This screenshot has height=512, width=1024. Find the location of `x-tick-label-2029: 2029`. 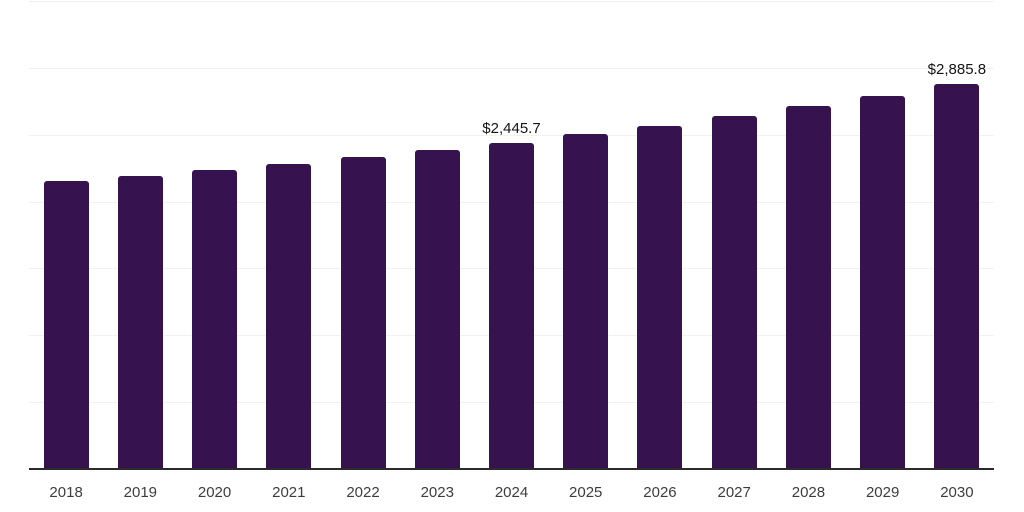

x-tick-label-2029: 2029 is located at coordinates (882, 492).